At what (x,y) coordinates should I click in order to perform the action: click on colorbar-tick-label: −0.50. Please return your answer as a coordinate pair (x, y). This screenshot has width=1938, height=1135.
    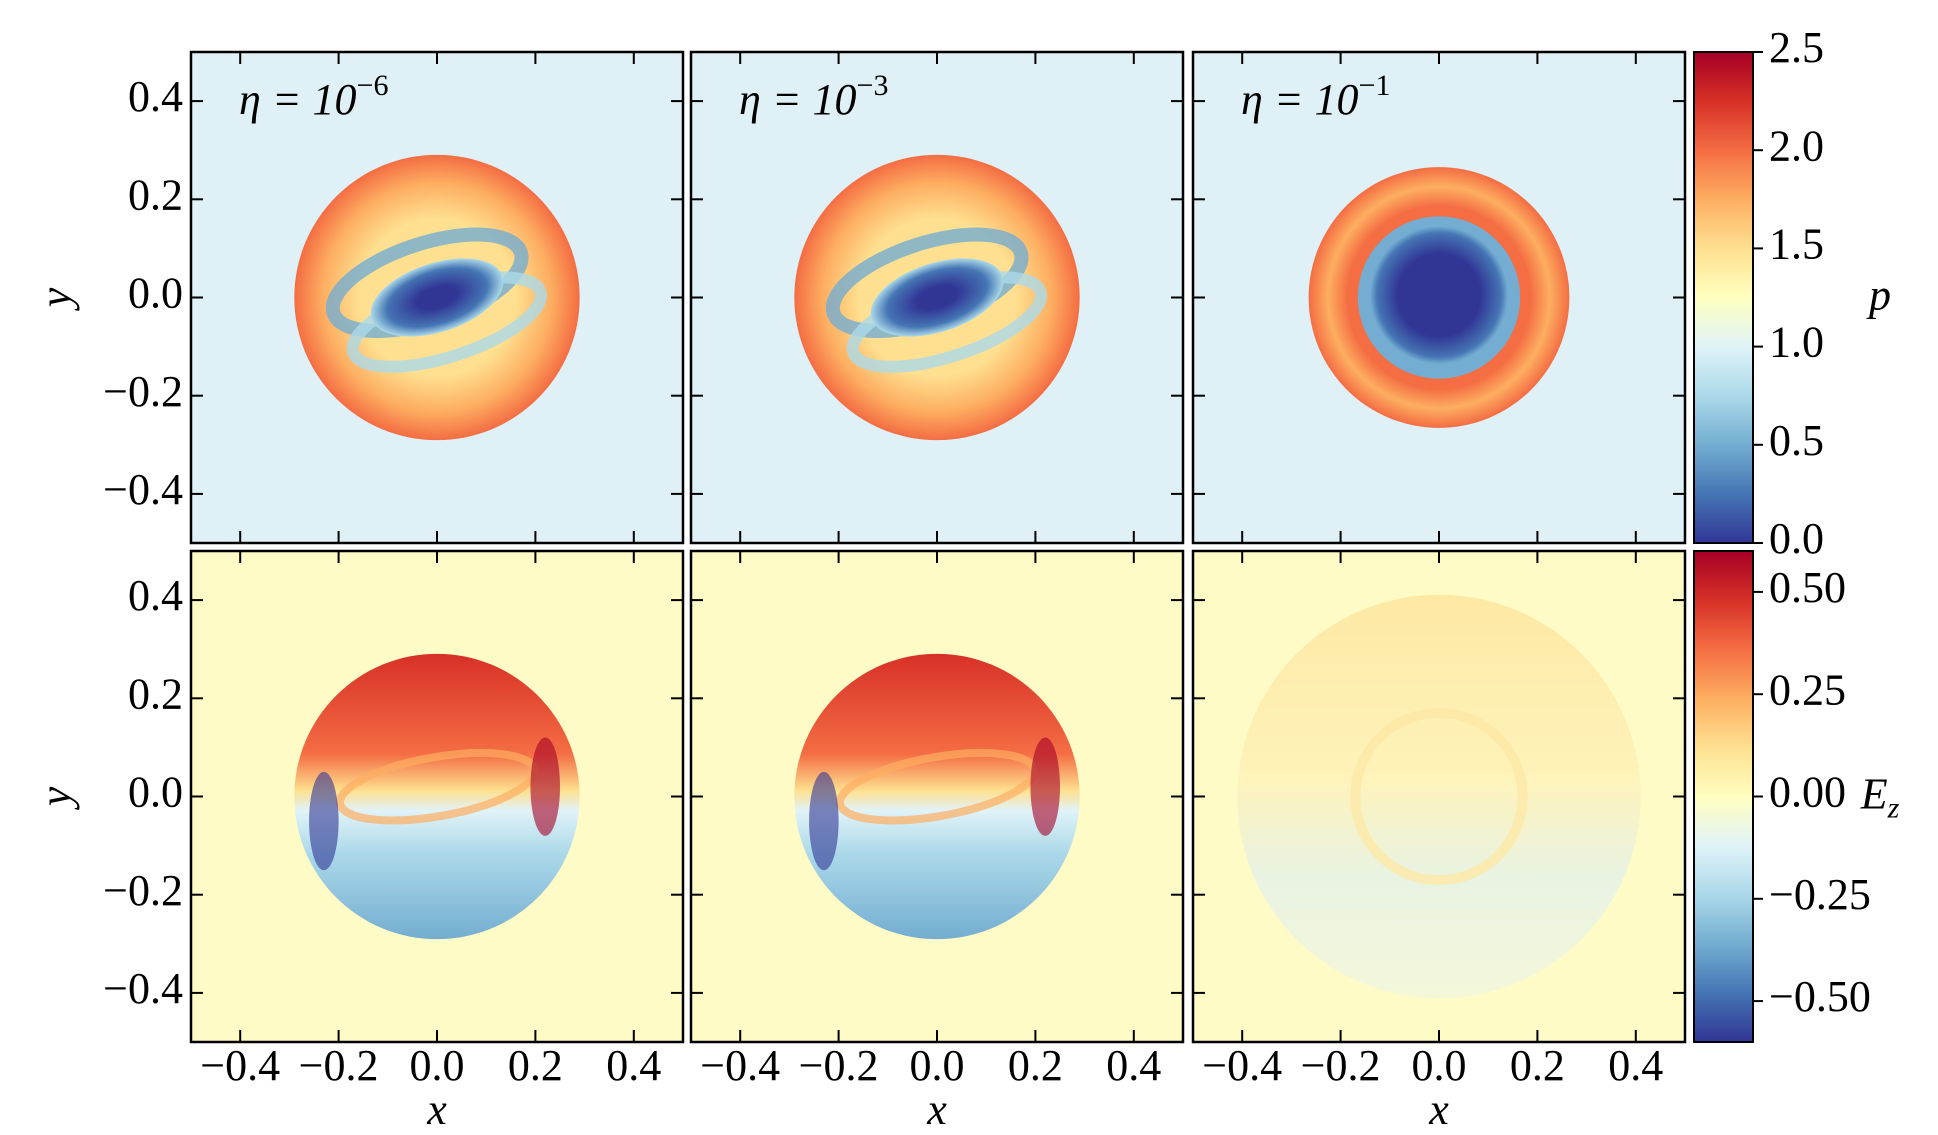
    Looking at the image, I should click on (1820, 996).